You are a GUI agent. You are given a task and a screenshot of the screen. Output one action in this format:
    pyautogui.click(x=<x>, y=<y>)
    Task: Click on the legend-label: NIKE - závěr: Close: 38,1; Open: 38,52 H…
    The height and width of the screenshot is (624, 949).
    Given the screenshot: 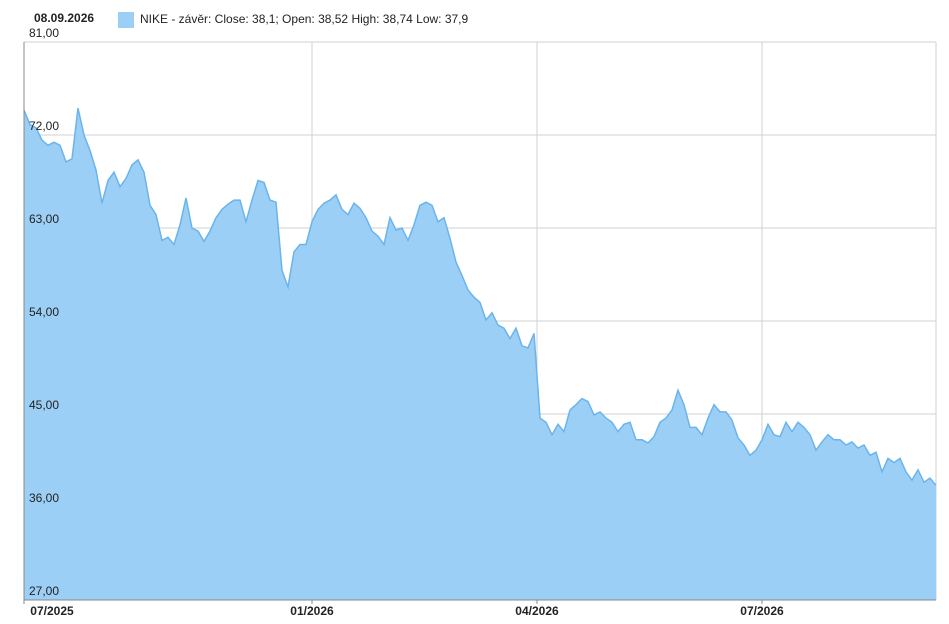 What is the action you would take?
    pyautogui.click(x=304, y=19)
    